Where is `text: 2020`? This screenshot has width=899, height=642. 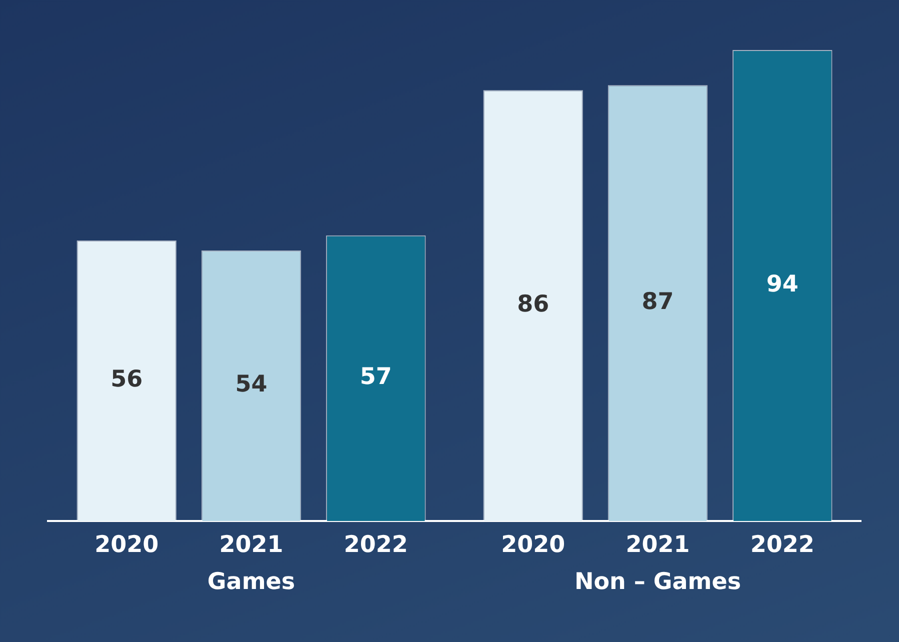
text: 2020 is located at coordinates (533, 545).